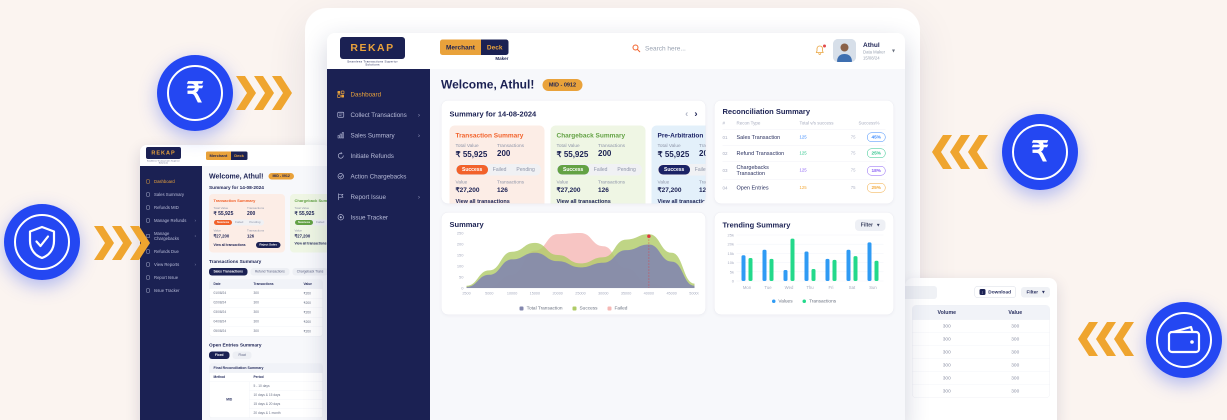  I want to click on sidebar-item-refunds-due: Refunds Due, so click(171, 251).